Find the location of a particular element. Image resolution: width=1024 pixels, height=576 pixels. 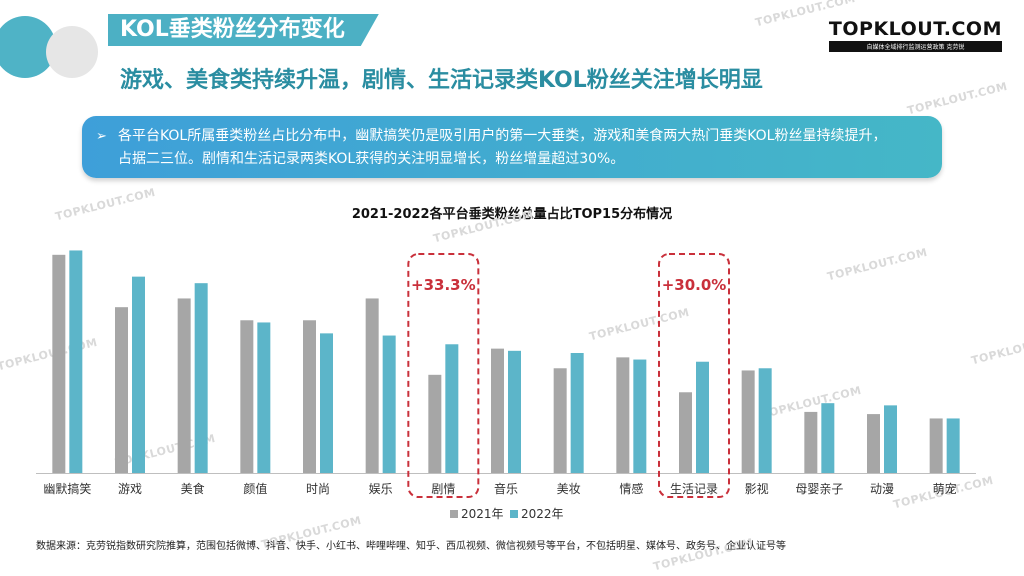

x-tick-label: 萌宠 is located at coordinates (945, 488).